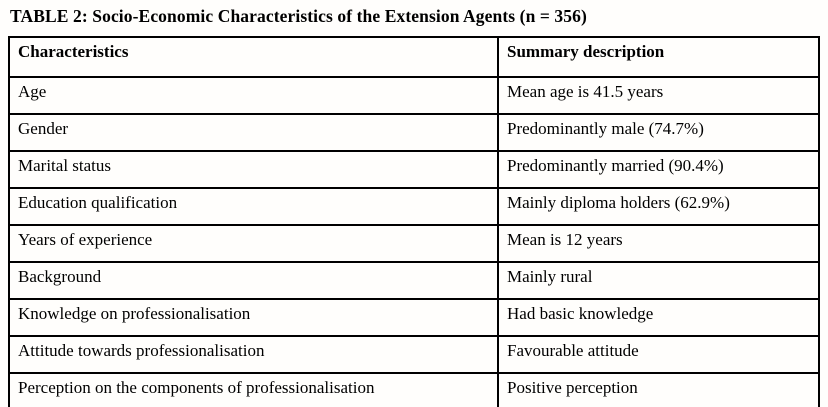 This screenshot has height=407, width=828. What do you see at coordinates (658, 206) in the screenshot?
I see `table-cell-description: Mainly diploma holders (62.9%)` at bounding box center [658, 206].